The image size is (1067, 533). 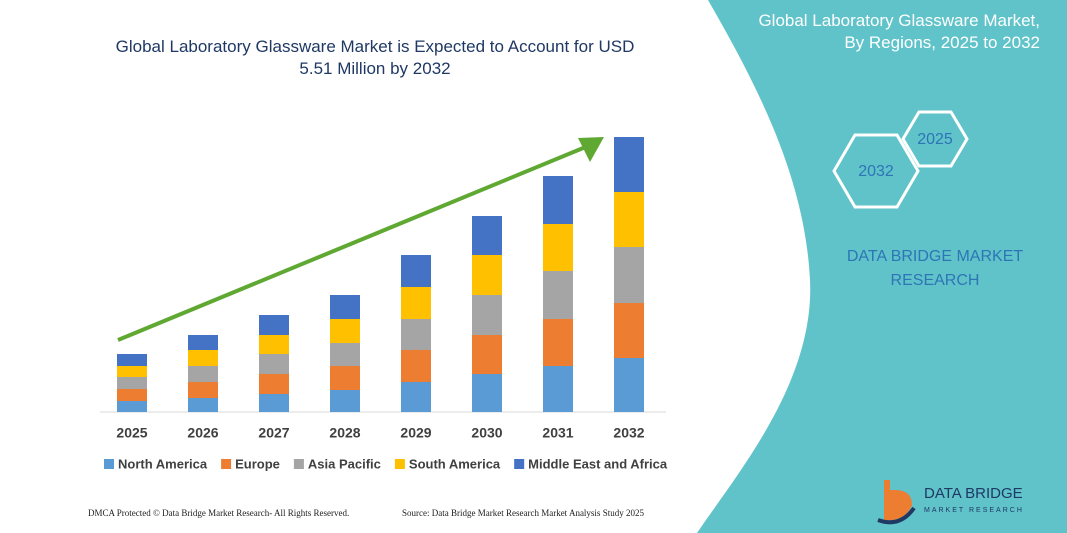 I want to click on x-tick-label: 2030, so click(x=486, y=433).